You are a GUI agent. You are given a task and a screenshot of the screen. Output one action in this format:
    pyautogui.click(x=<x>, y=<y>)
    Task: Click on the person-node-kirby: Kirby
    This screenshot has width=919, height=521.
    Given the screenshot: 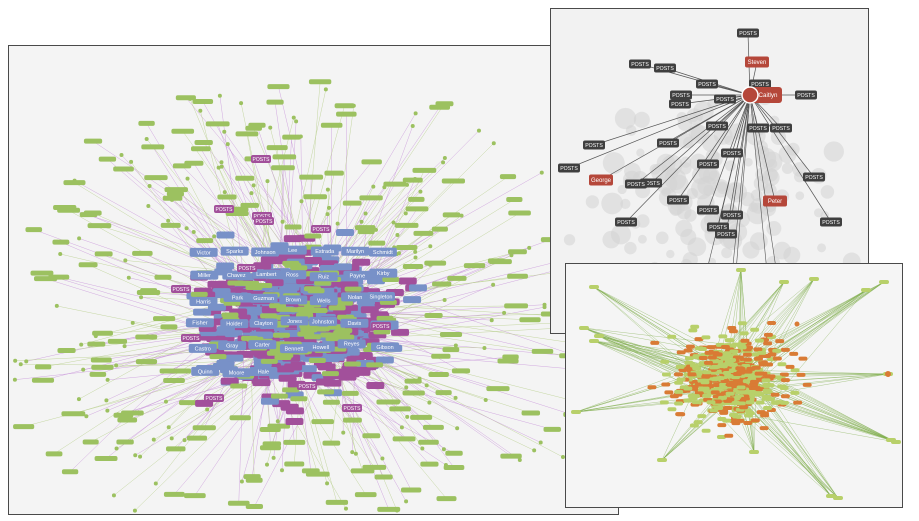 What is the action you would take?
    pyautogui.click(x=383, y=273)
    